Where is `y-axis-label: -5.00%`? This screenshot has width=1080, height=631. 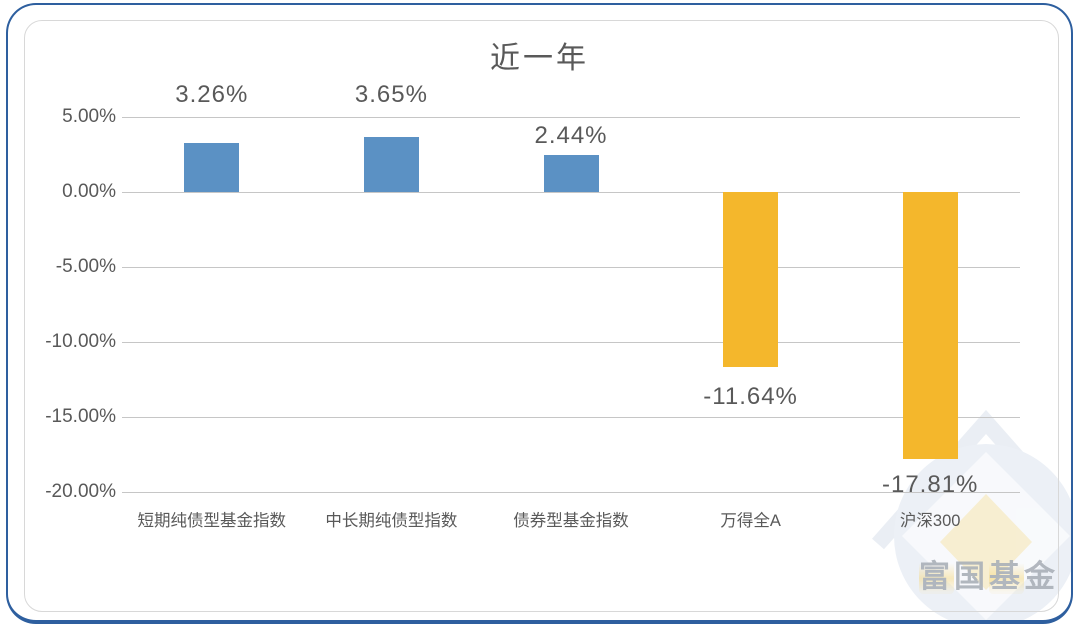
y-axis-label: -5.00% is located at coordinates (85, 266).